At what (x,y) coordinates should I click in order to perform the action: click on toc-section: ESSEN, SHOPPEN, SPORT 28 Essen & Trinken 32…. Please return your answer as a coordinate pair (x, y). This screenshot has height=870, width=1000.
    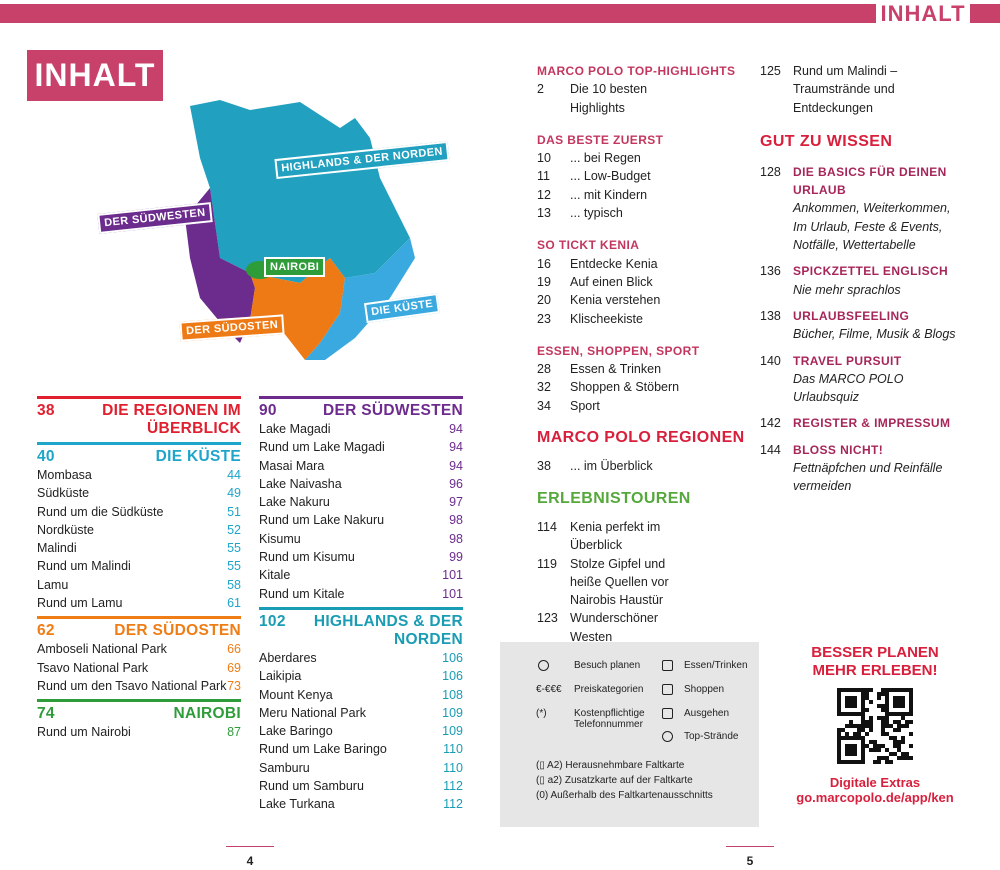
    Looking at the image, I should click on (643, 378).